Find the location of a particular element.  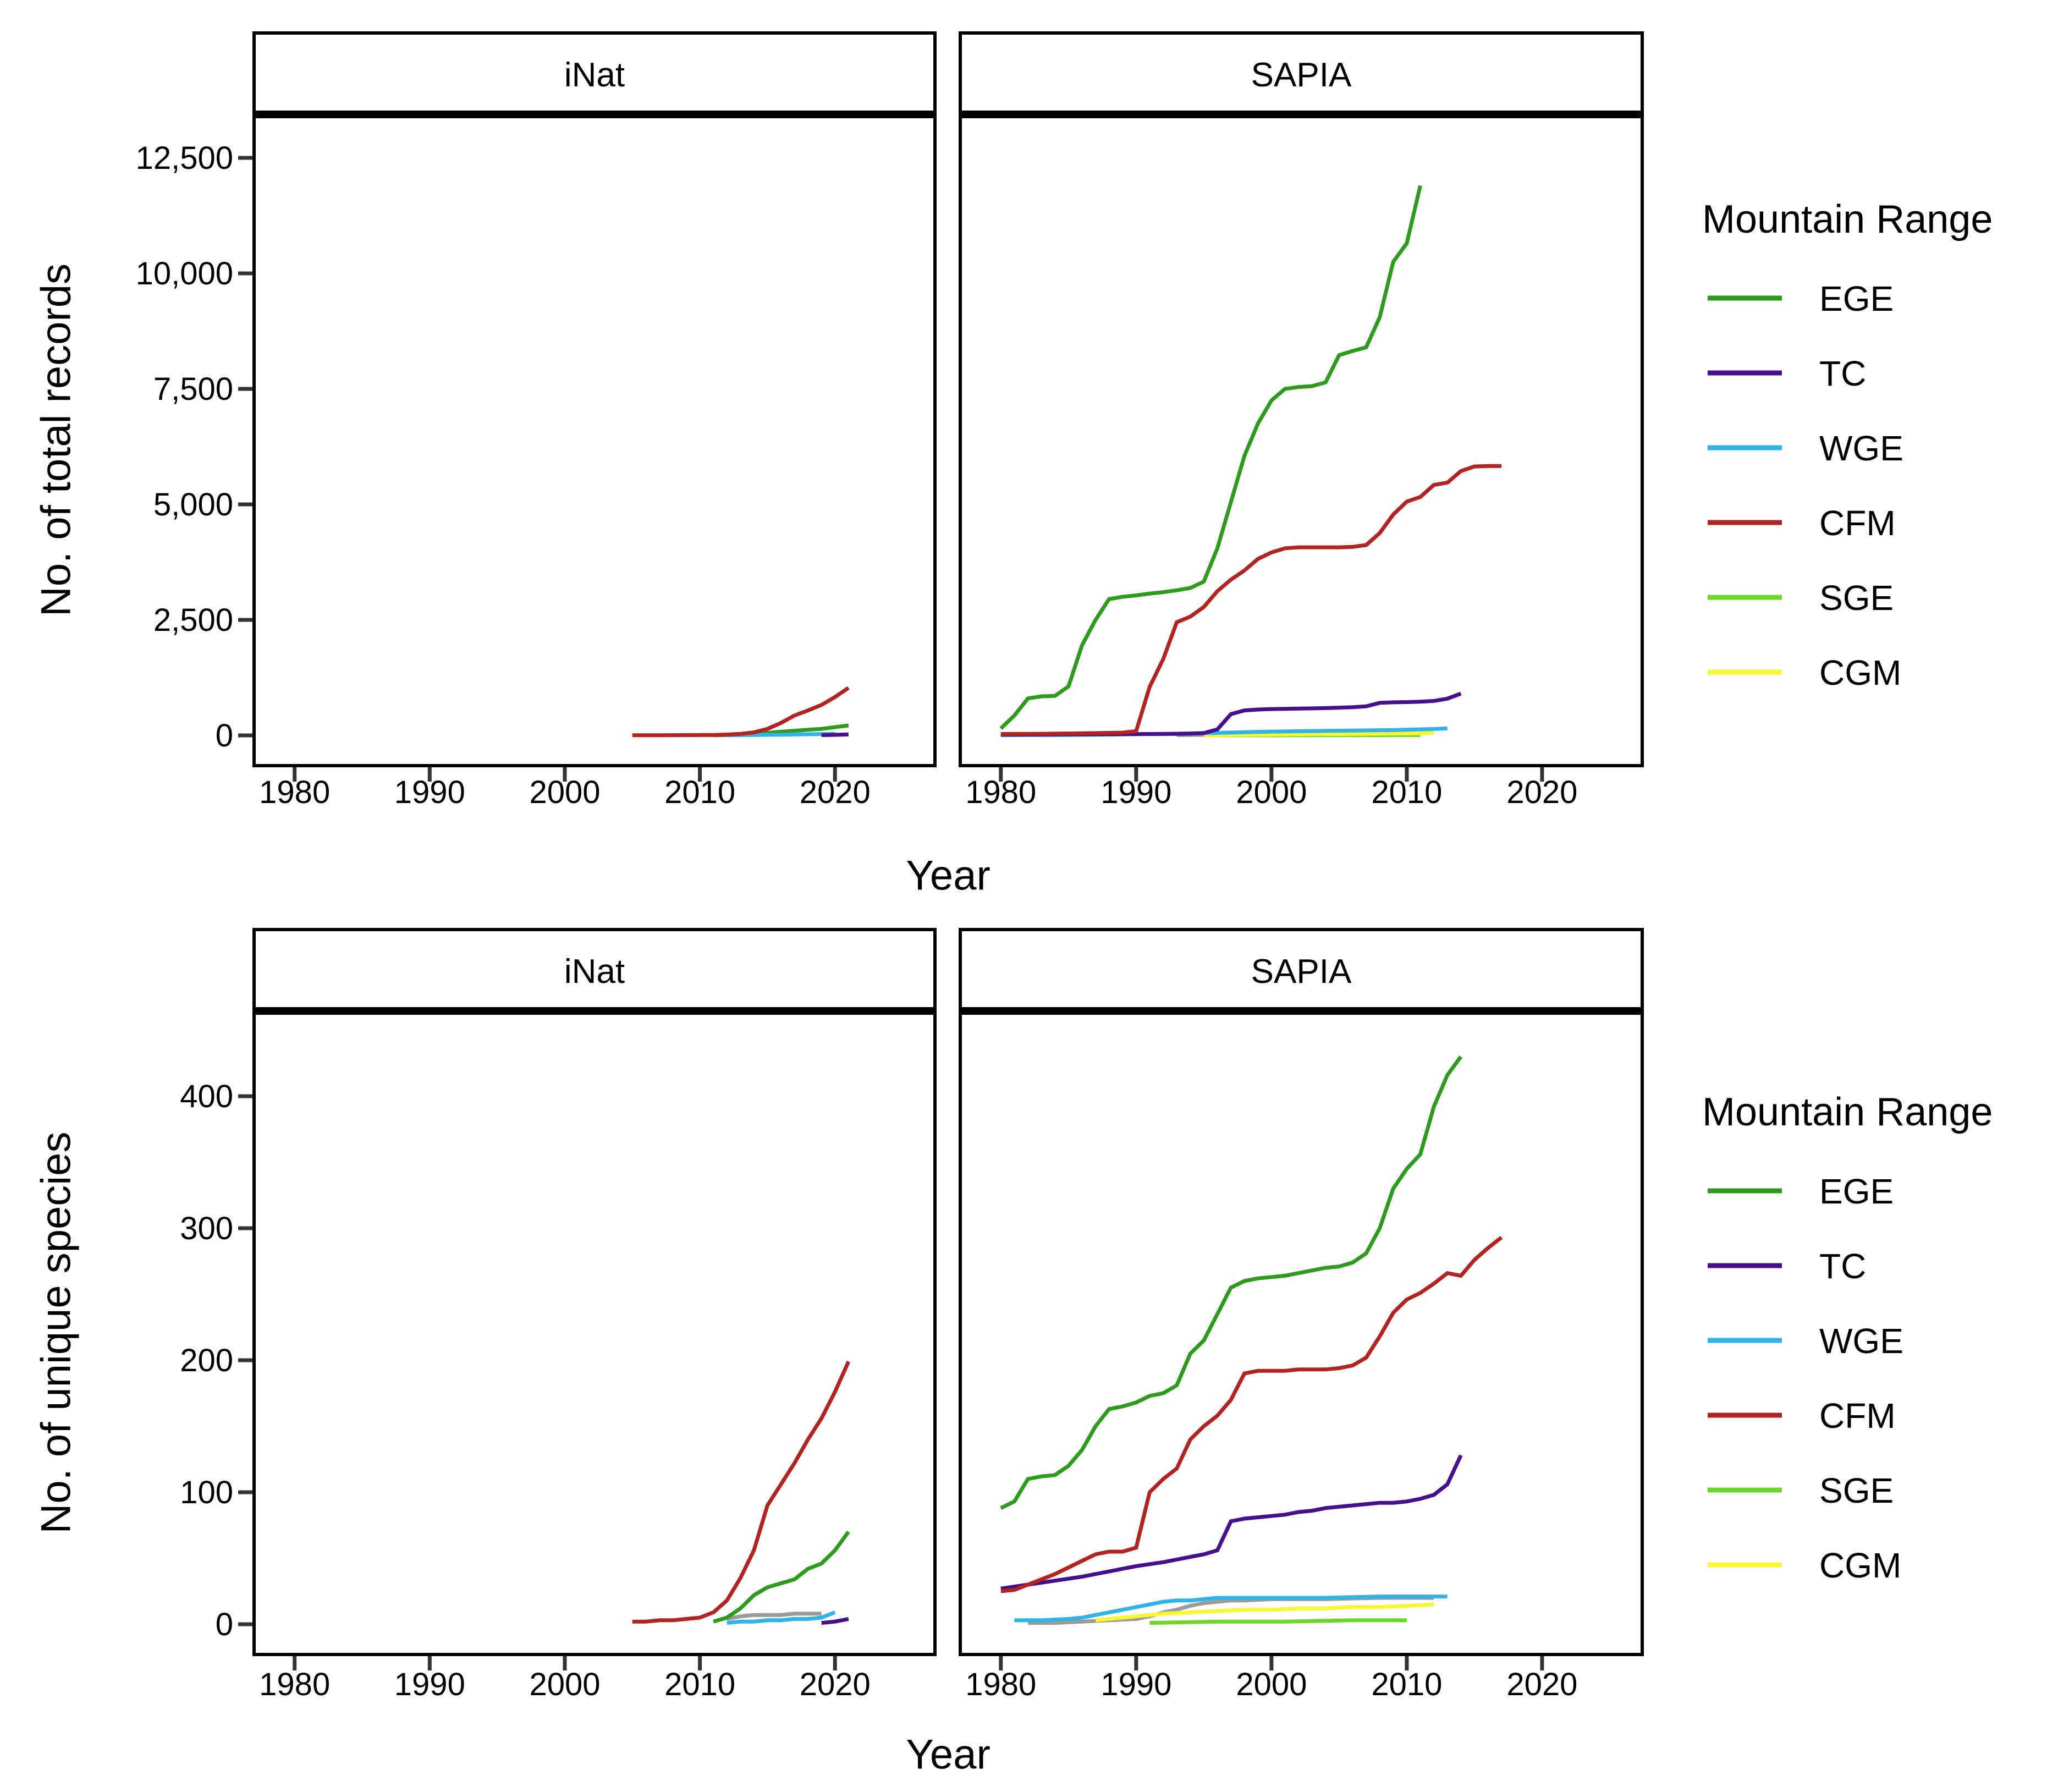

y-axis-tick-label: 7,500 is located at coordinates (193, 389).